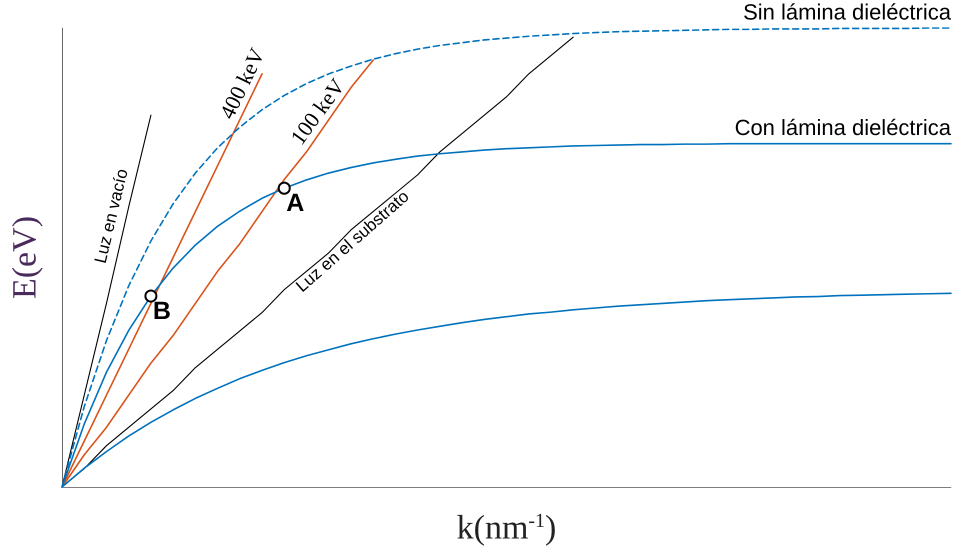 Image resolution: width=971 pixels, height=550 pixels. What do you see at coordinates (25, 258) in the screenshot?
I see `y-axis-title: E(eV)` at bounding box center [25, 258].